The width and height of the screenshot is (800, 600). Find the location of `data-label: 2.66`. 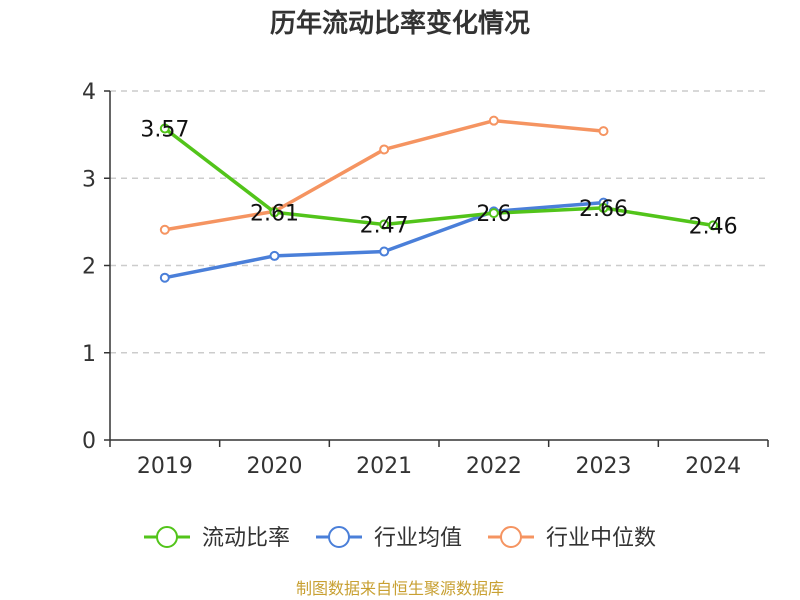

data-label: 2.66 is located at coordinates (603, 209).